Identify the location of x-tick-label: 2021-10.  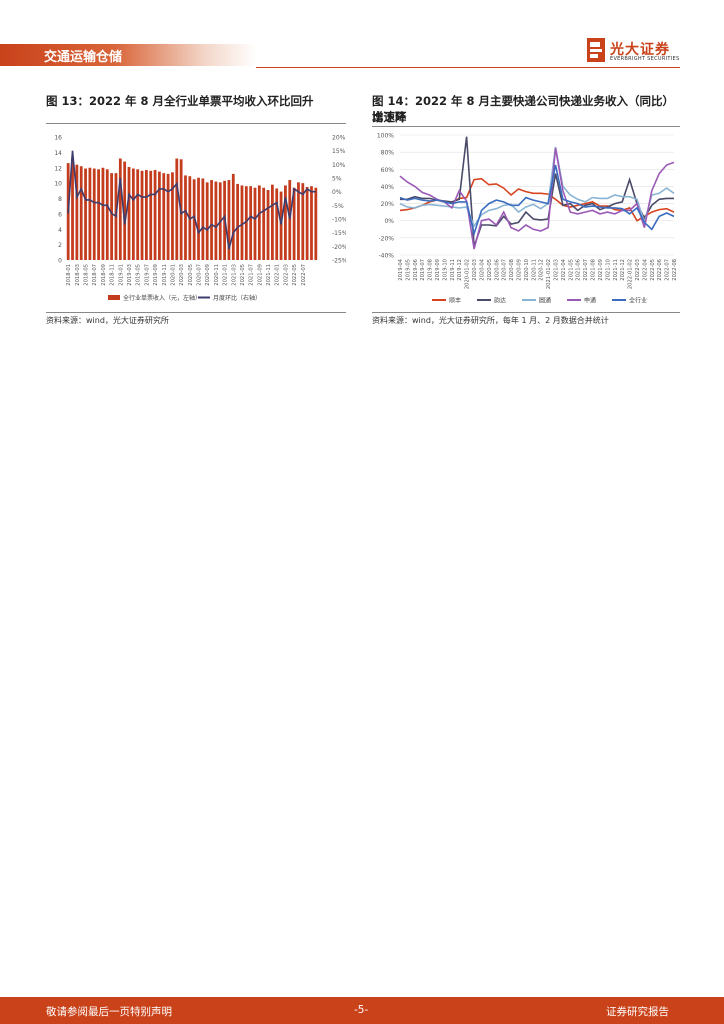
(608, 270).